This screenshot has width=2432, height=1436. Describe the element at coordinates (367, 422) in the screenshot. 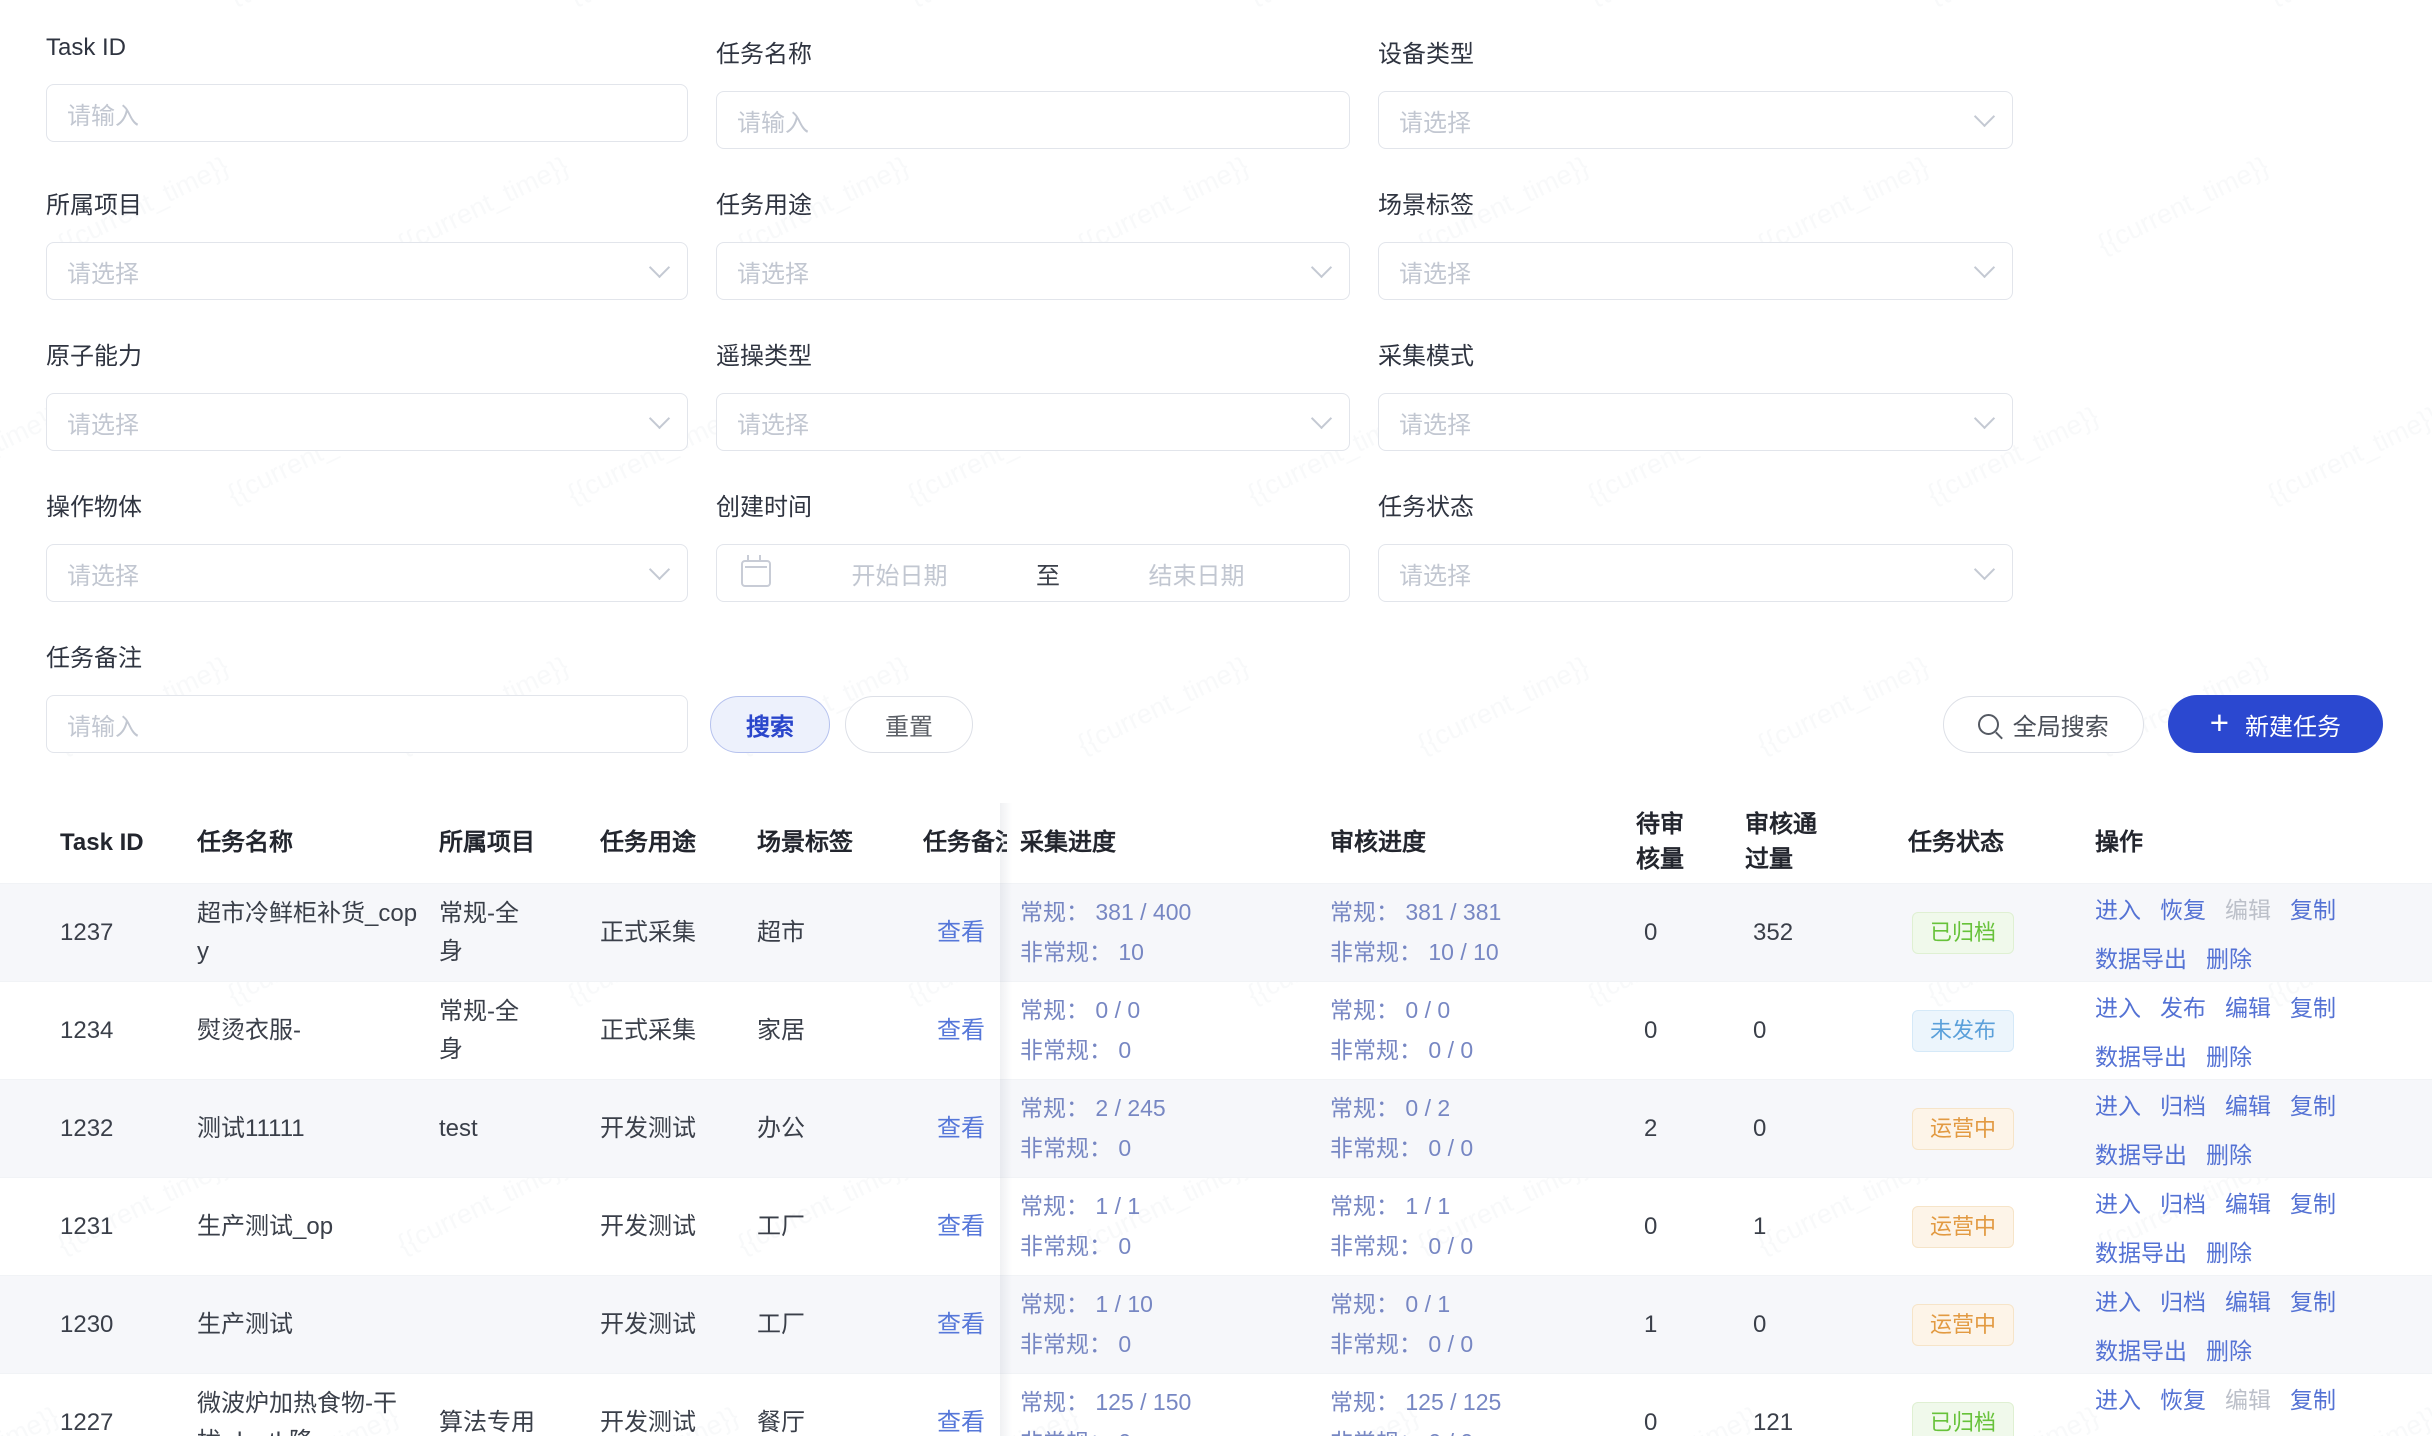

I see `select-atomic-capability: 请选择` at that location.